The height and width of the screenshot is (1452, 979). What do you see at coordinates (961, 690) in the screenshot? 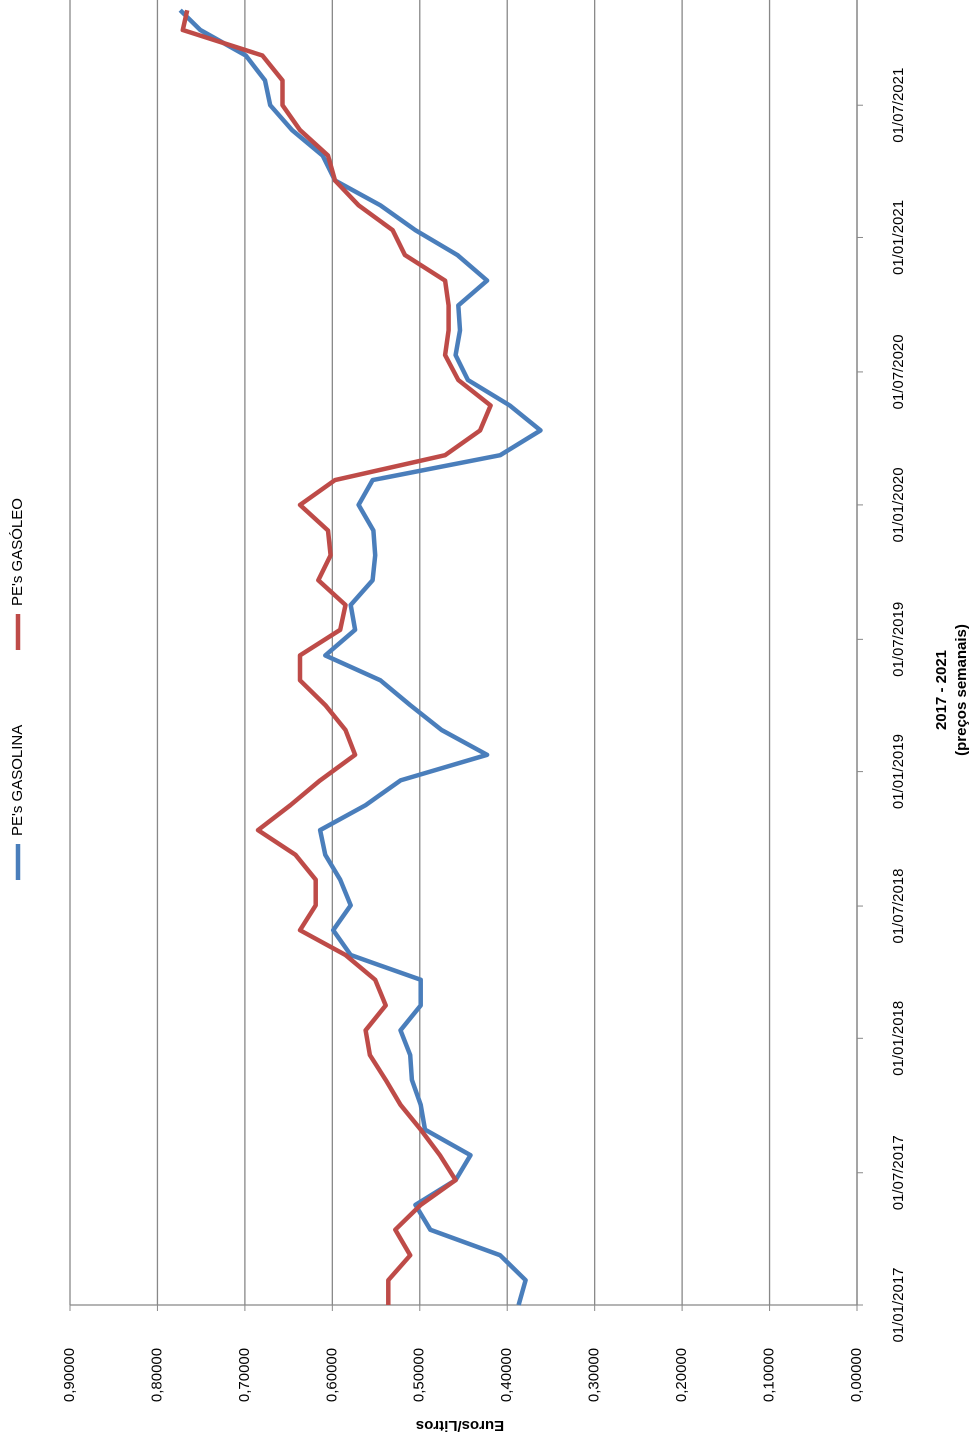
I see `x-axis-subtitle: (preços semanais)` at bounding box center [961, 690].